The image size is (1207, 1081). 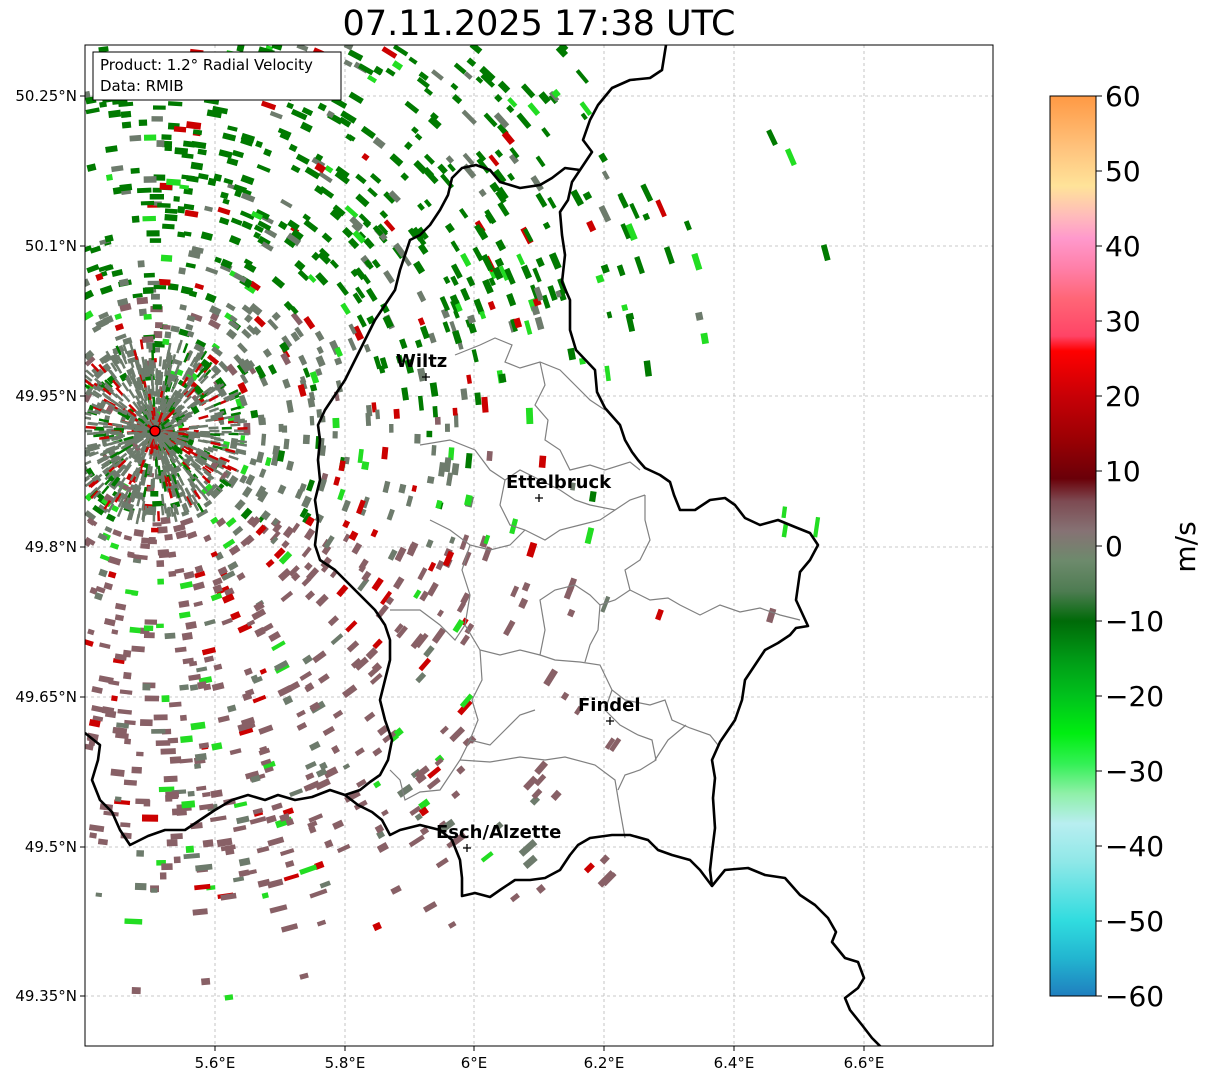 I want to click on lon-tick-label: 6.4°E, so click(x=734, y=1063).